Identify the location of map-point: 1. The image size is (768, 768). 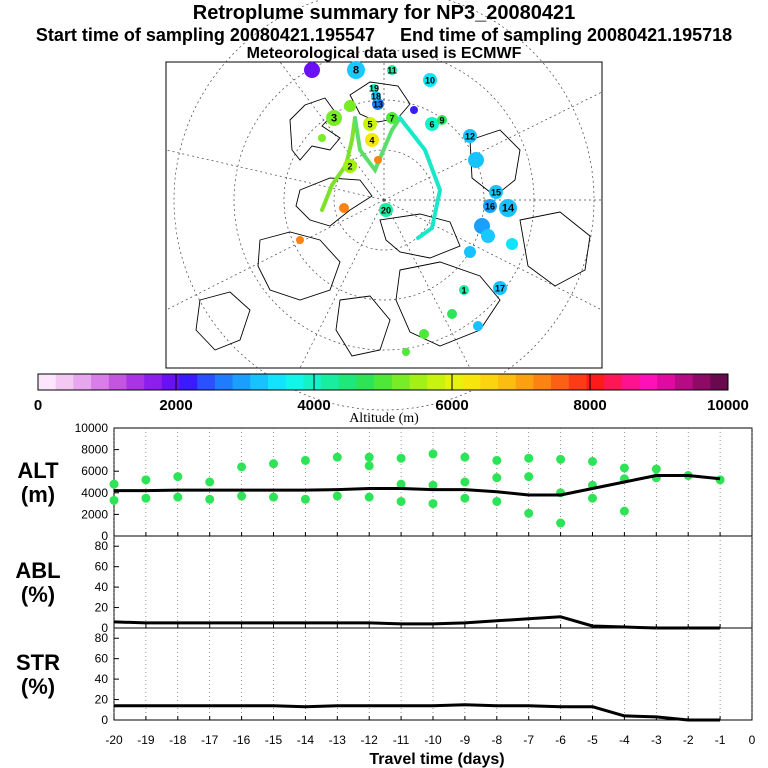
(464, 290).